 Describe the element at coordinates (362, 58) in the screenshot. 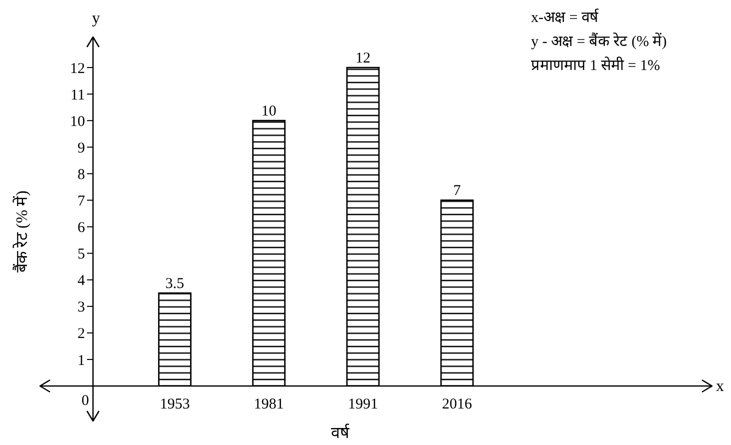

I see `data-label: 12` at that location.